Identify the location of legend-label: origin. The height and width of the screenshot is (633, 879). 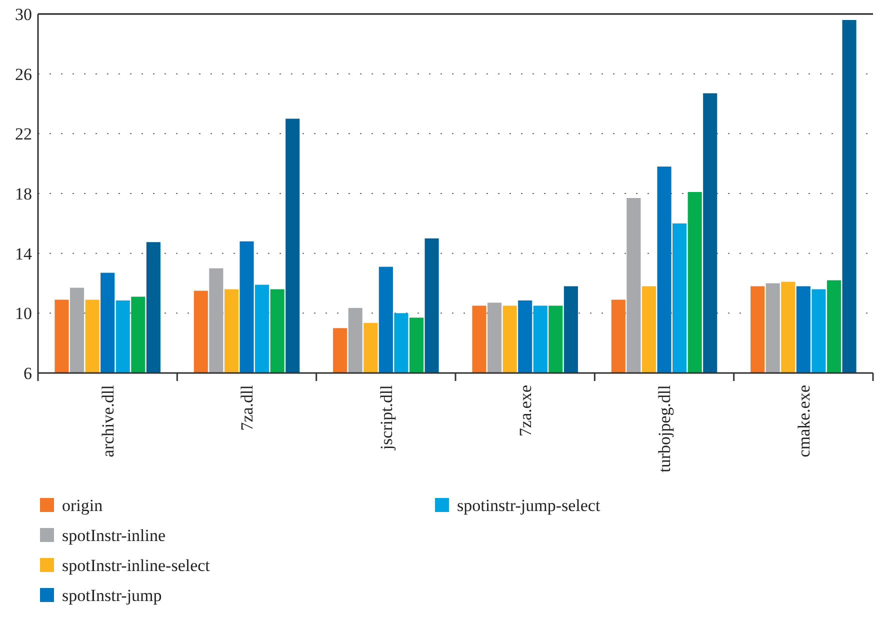
(83, 505).